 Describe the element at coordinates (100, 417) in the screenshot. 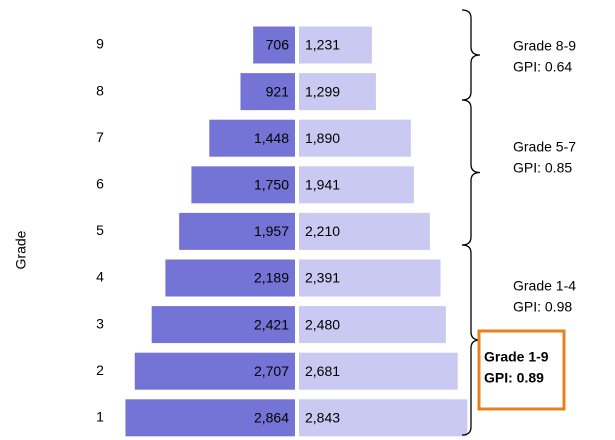

I see `y-tick-label: 1` at that location.